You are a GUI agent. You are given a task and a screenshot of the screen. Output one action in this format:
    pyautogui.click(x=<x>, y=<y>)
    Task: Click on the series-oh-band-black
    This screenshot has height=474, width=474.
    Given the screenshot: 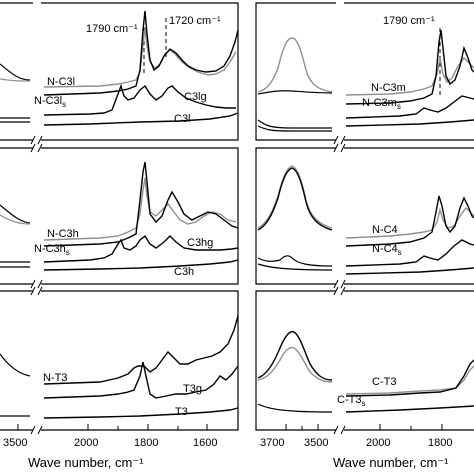 What is the action you would take?
    pyautogui.click(x=295, y=92)
    